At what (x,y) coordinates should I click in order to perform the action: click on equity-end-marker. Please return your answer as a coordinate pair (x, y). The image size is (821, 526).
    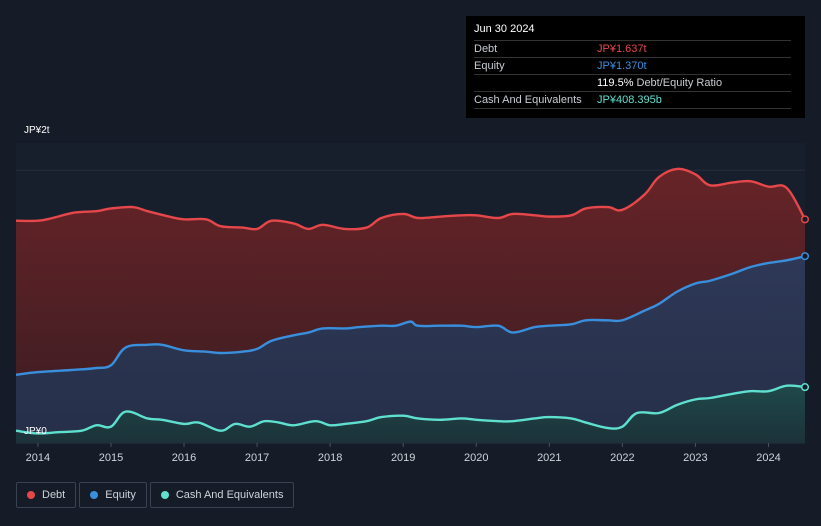
    Looking at the image, I should click on (805, 256).